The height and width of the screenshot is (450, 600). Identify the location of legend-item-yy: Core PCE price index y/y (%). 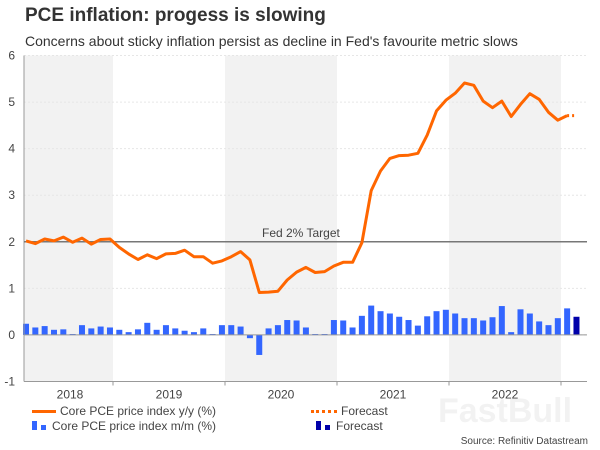
(124, 411).